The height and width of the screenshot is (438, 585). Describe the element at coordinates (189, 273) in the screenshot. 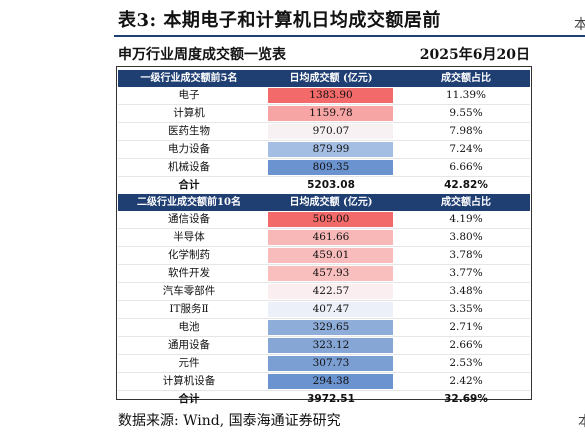

I see `industry-name: 软件开发` at that location.